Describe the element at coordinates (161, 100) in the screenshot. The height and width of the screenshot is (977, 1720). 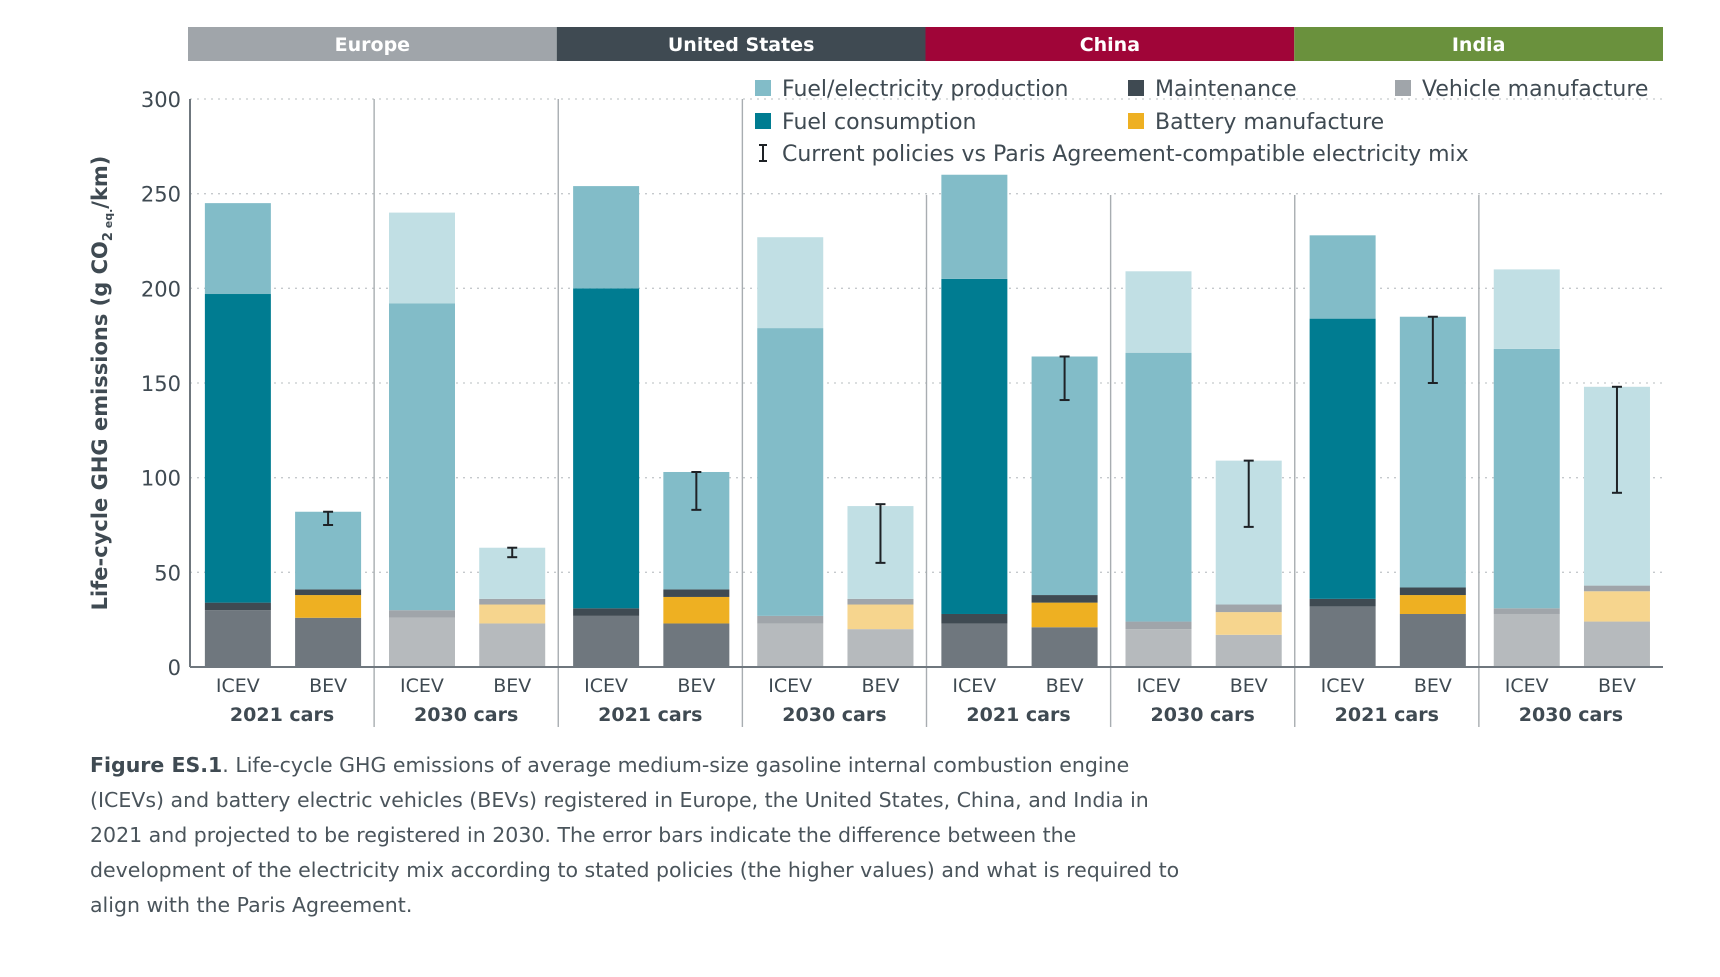
I see `y-tick-label: 300` at that location.